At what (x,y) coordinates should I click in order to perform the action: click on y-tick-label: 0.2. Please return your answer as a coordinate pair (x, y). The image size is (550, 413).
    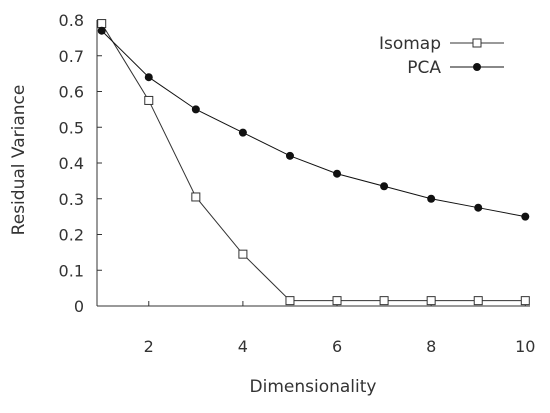
    Looking at the image, I should click on (71, 235).